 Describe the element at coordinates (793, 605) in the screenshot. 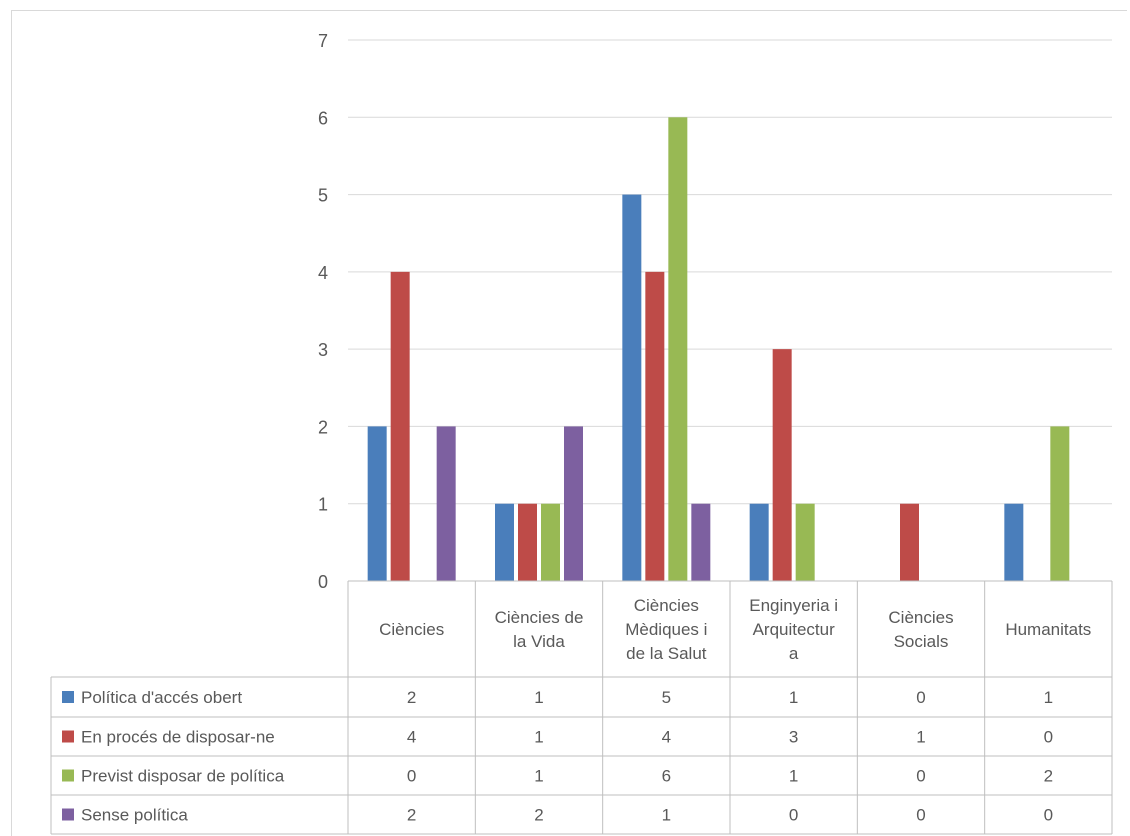

I see `category-label: Enginyeria i` at that location.